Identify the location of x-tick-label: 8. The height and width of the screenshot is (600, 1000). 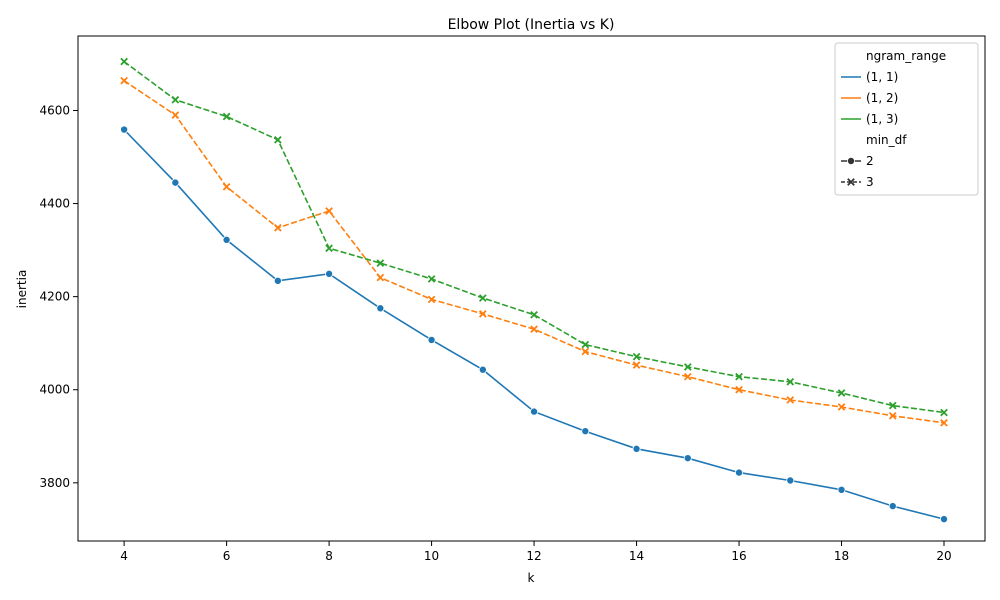
(329, 556).